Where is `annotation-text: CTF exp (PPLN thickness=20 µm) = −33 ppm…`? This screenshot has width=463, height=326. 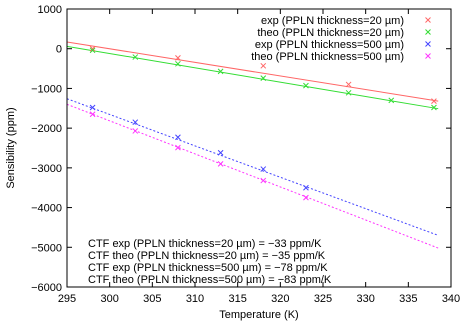 annotation-text: CTF exp (PPLN thickness=20 µm) = −33 ppm… is located at coordinates (205, 244).